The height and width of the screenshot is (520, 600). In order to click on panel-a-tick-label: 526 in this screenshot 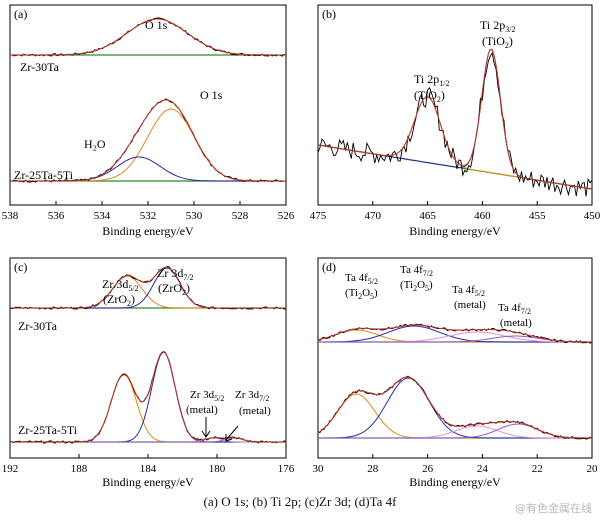, I will do `click(286, 216)`.